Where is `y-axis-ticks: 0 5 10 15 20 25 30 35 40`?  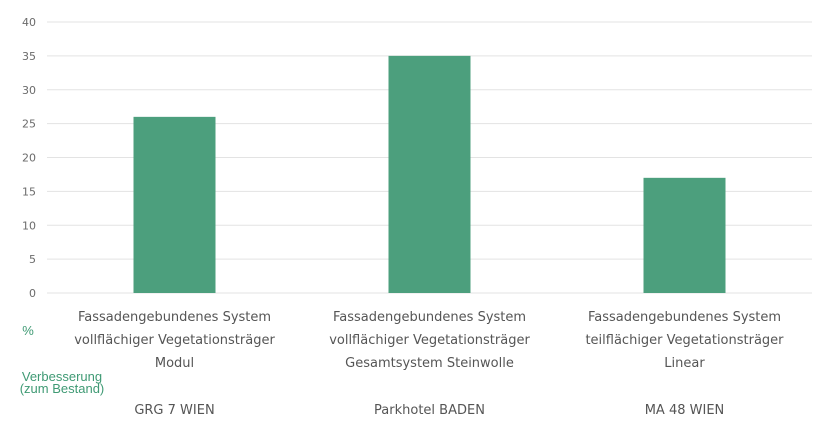
y-axis-ticks: 0 5 10 15 20 25 30 35 40 is located at coordinates (29, 158).